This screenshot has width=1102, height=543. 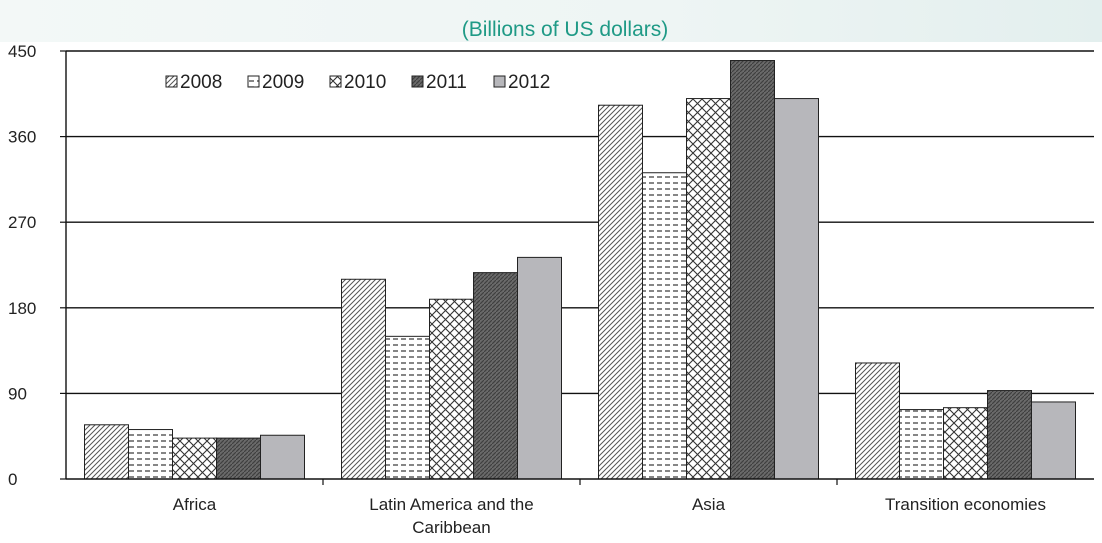 I want to click on bar-2012-africa, so click(x=282, y=457).